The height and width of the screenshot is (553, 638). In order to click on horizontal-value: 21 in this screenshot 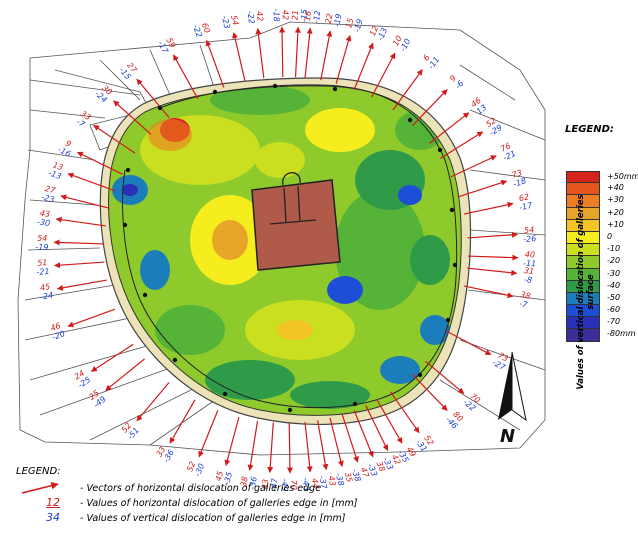, I will do `click(296, 15)`.